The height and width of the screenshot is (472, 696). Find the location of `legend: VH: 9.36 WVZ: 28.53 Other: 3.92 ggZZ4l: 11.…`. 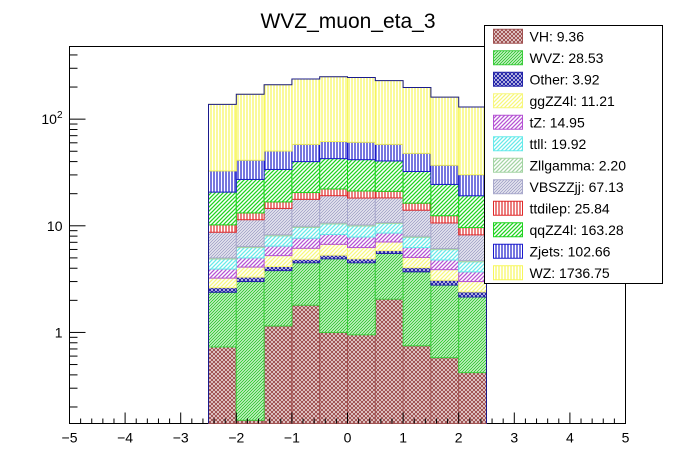

legend: VH: 9.36 WVZ: 28.53 Other: 3.92 ggZZ4l: 11.… is located at coordinates (573, 154).